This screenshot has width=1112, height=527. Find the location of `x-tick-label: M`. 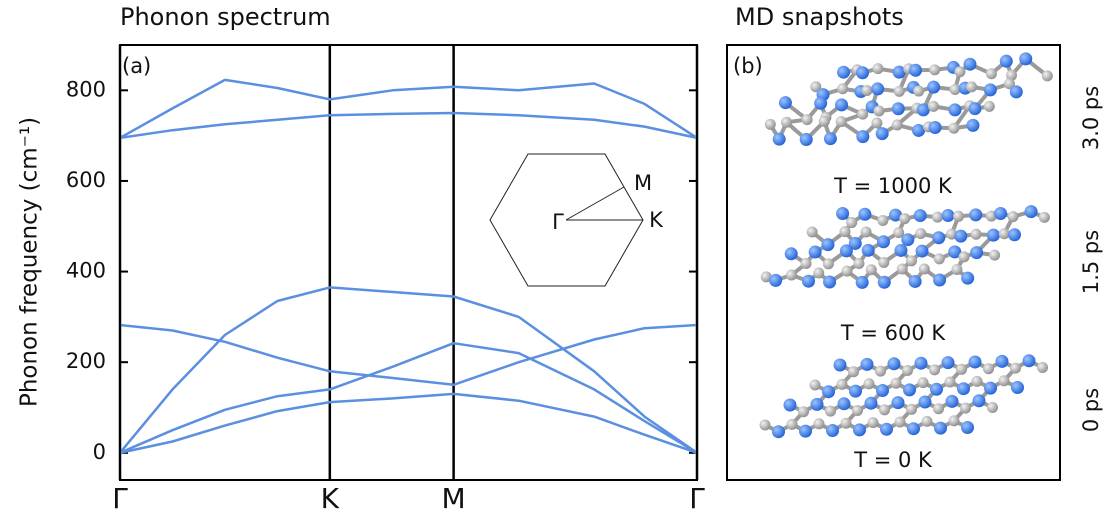

x-tick-label: M is located at coordinates (454, 498).